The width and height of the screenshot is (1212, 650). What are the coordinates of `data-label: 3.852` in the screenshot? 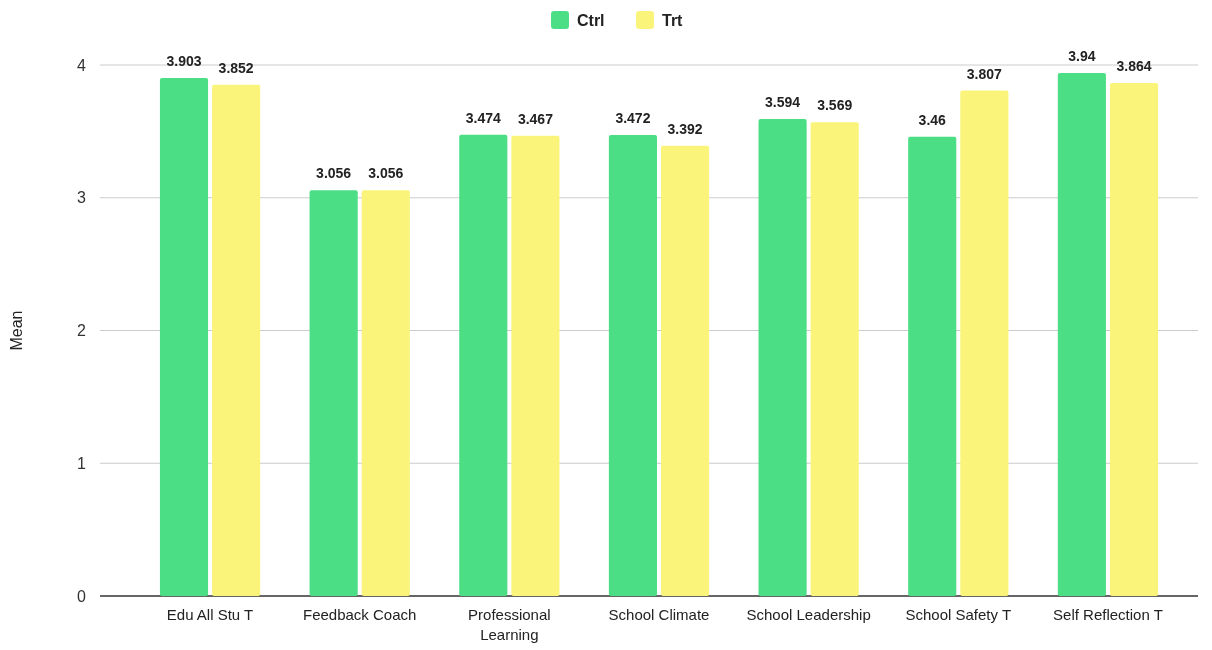 It's located at (236, 67).